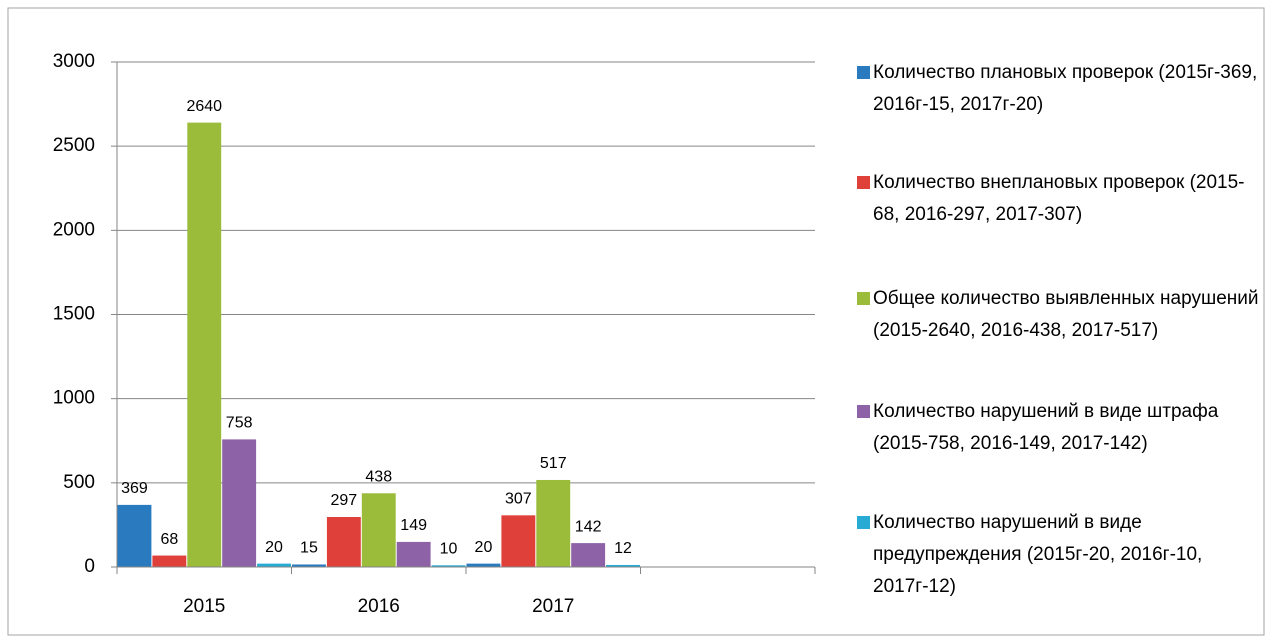 The image size is (1272, 643). I want to click on data-label: 142, so click(588, 526).